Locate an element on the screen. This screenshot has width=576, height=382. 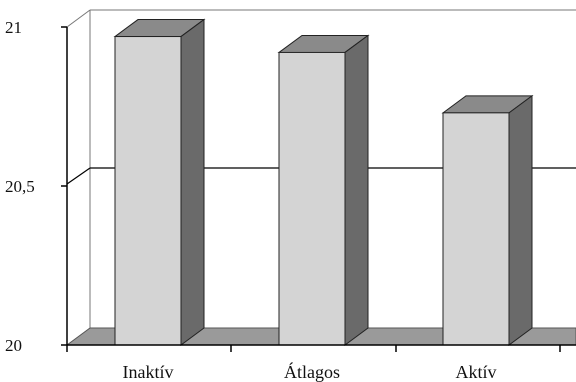
x-tick-label: Átlagos is located at coordinates (312, 371).